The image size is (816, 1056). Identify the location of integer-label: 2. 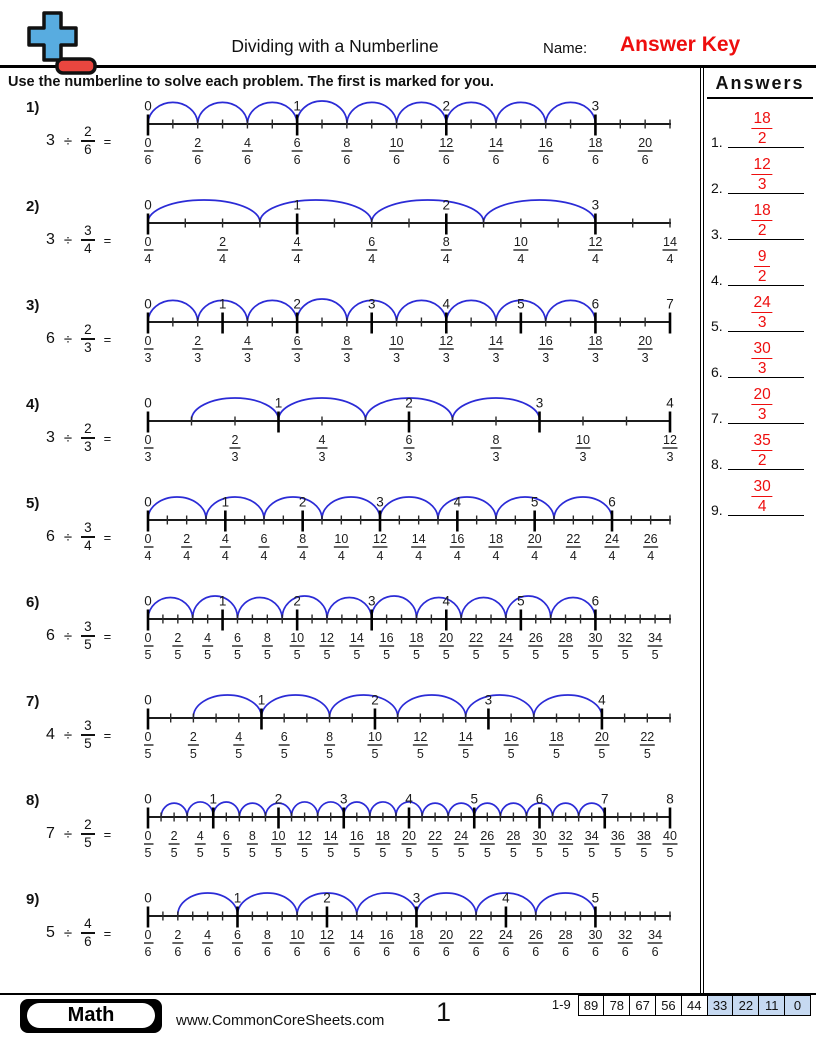
(375, 700).